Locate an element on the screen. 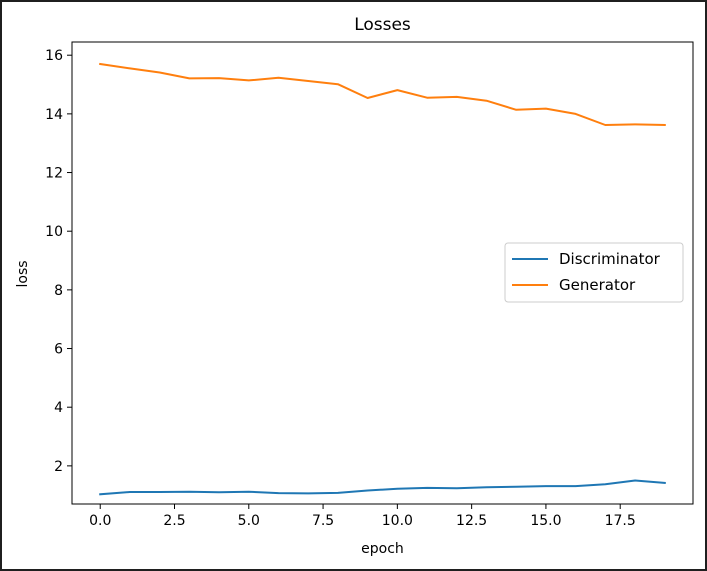  y-tick-label: 2 is located at coordinates (58, 467).